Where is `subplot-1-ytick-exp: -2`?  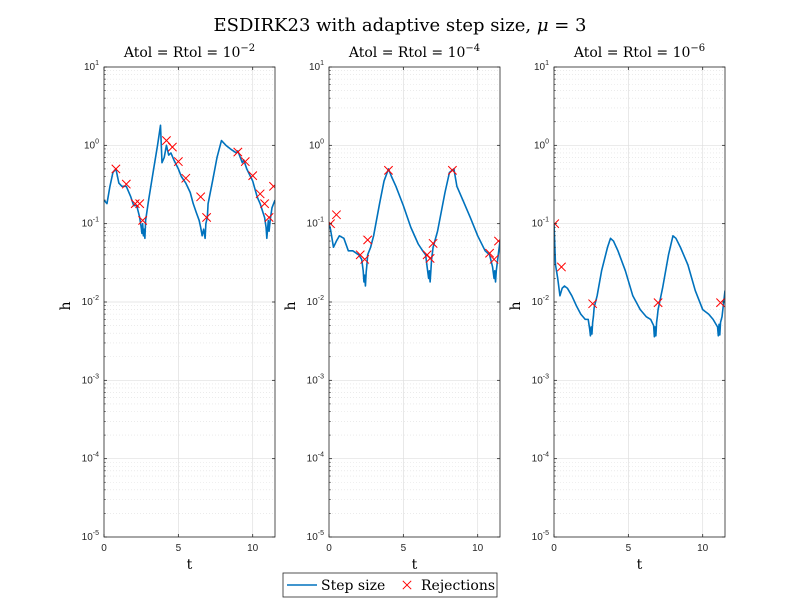 subplot-1-ytick-exp: -2 is located at coordinates (96, 298).